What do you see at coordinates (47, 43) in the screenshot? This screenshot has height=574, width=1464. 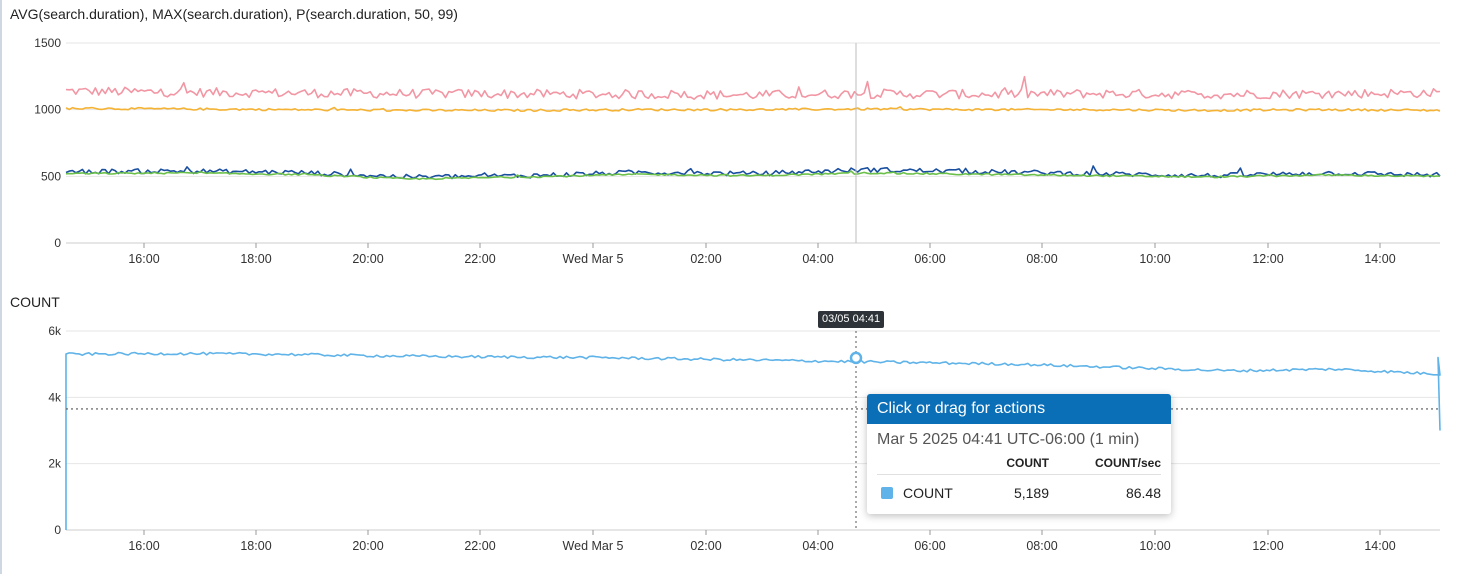 I see `y-tick-label: 1500` at bounding box center [47, 43].